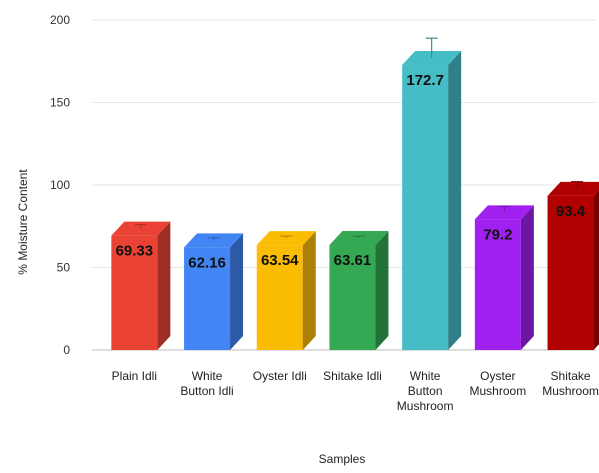  Describe the element at coordinates (342, 459) in the screenshot. I see `x-axis-title: Samples` at that location.